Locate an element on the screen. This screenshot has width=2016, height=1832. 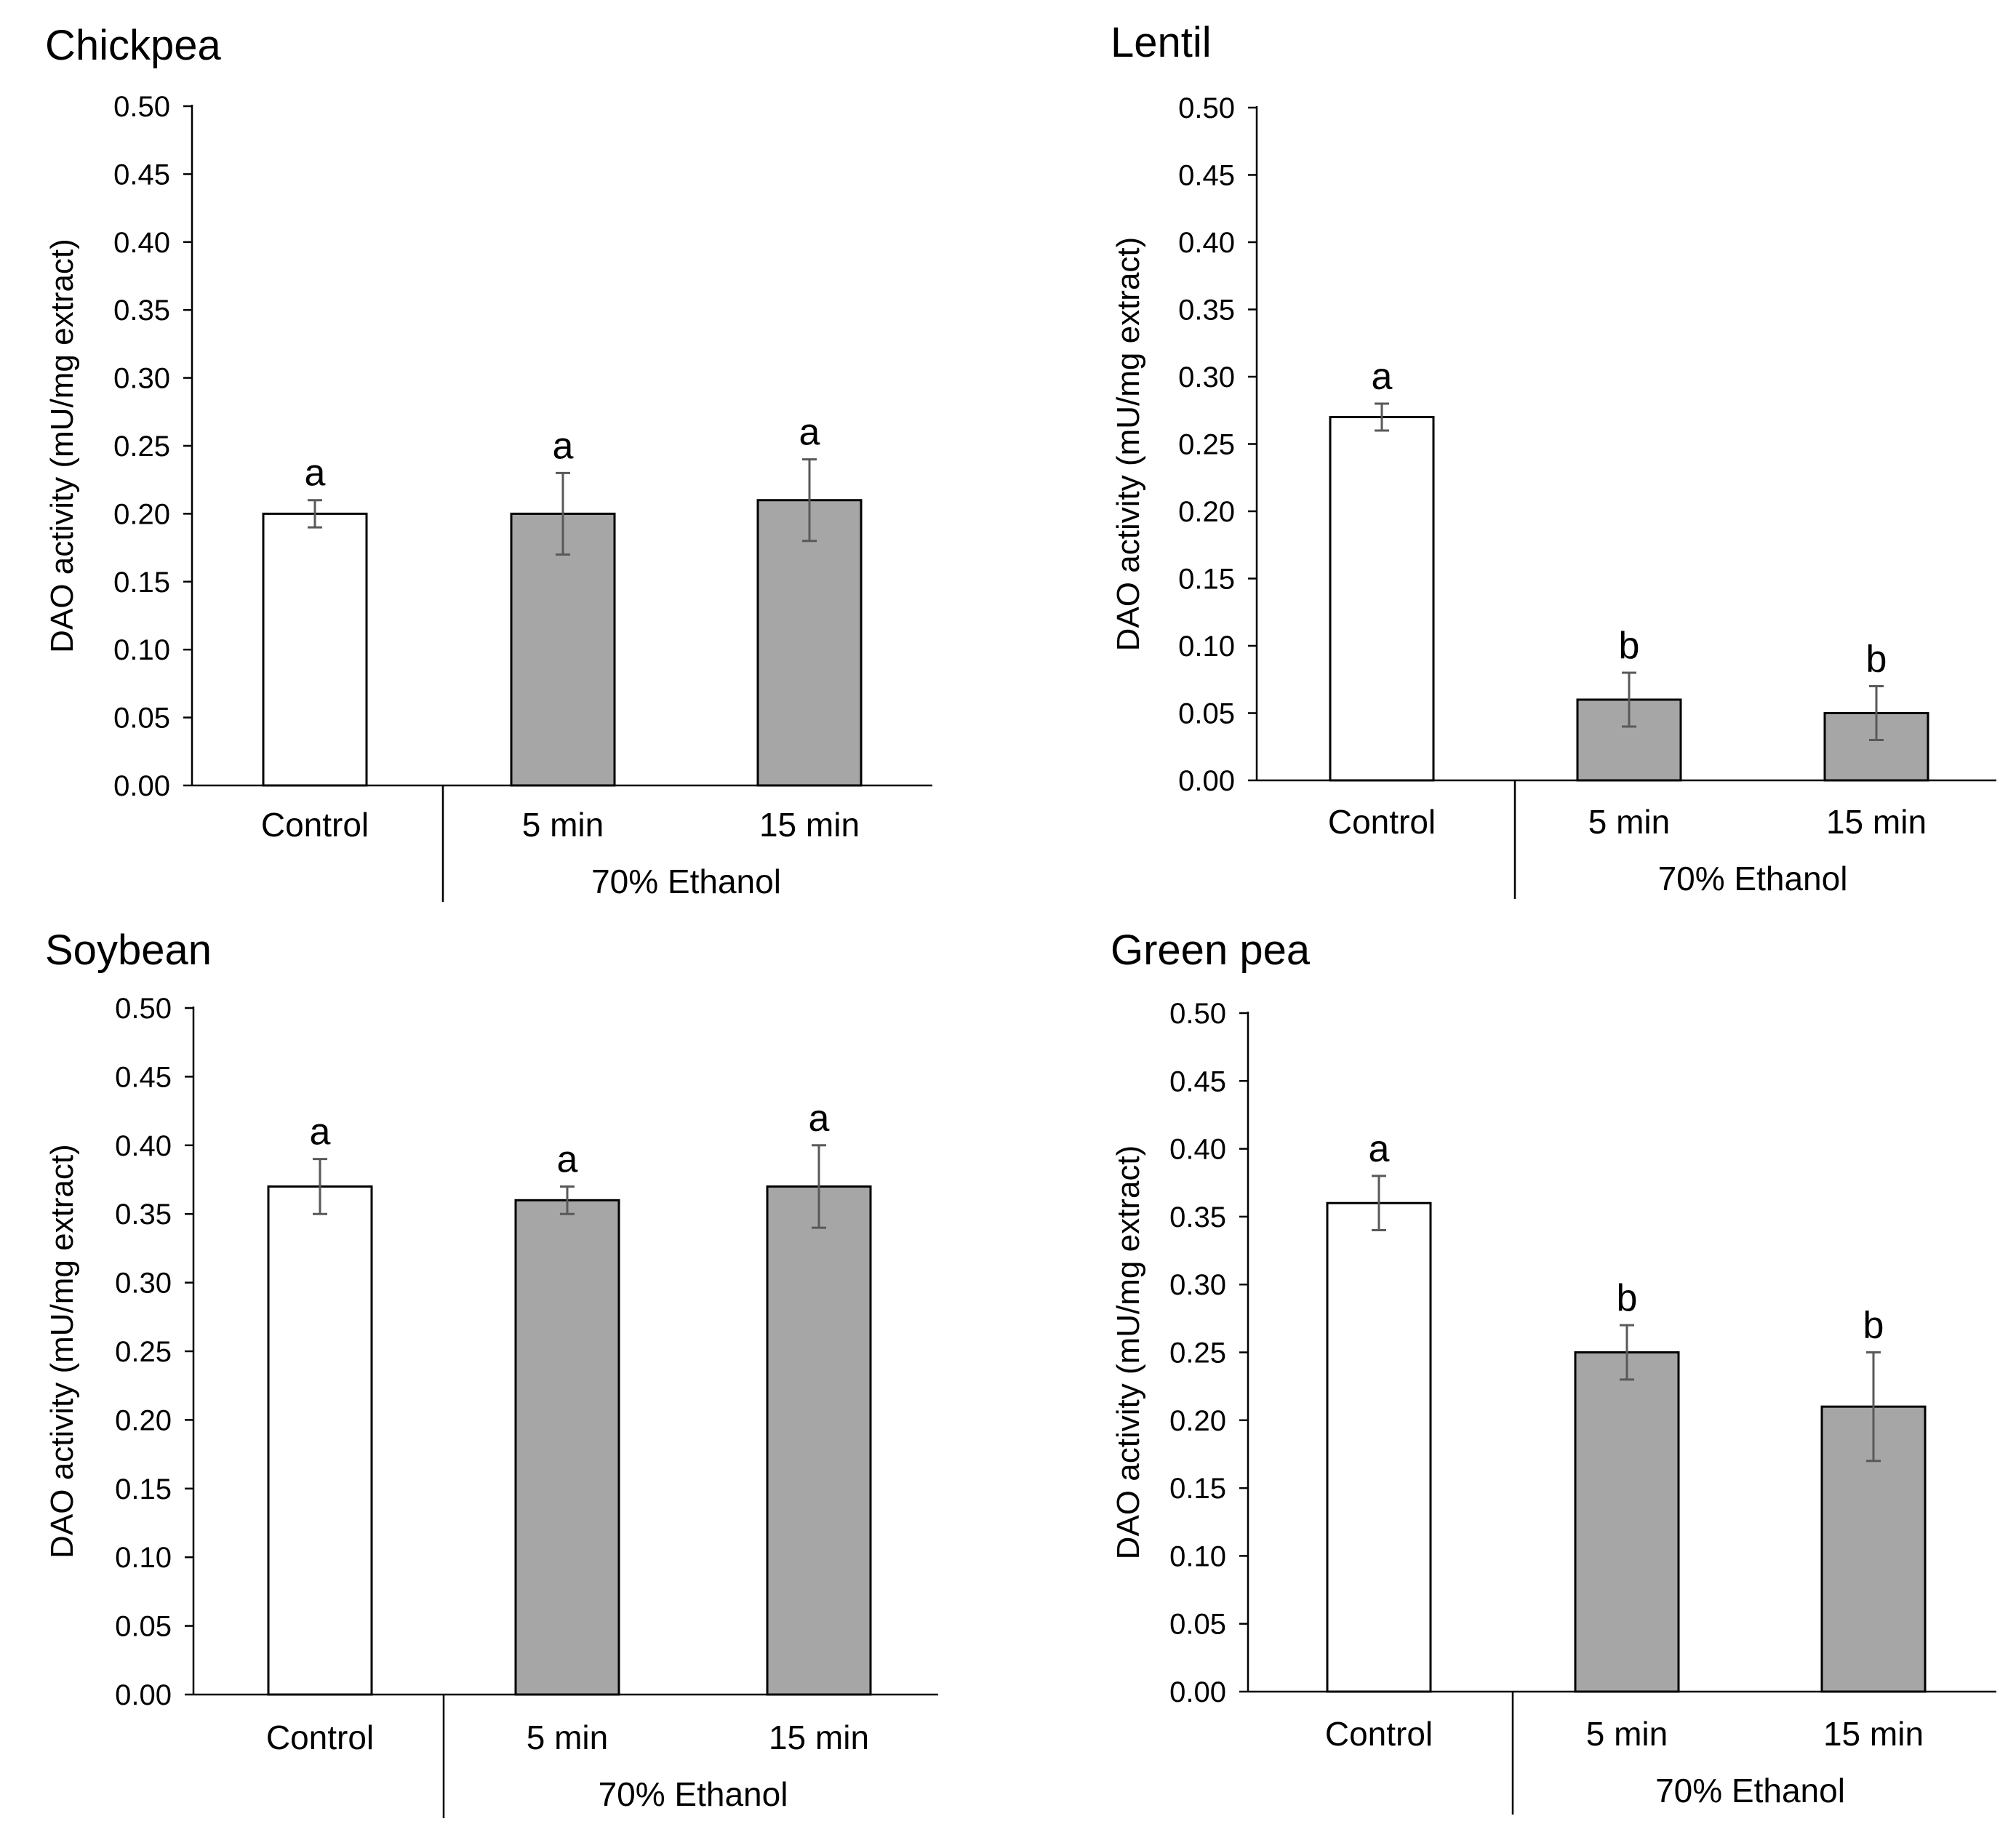
chart-title: Chickpea is located at coordinates (133, 45).